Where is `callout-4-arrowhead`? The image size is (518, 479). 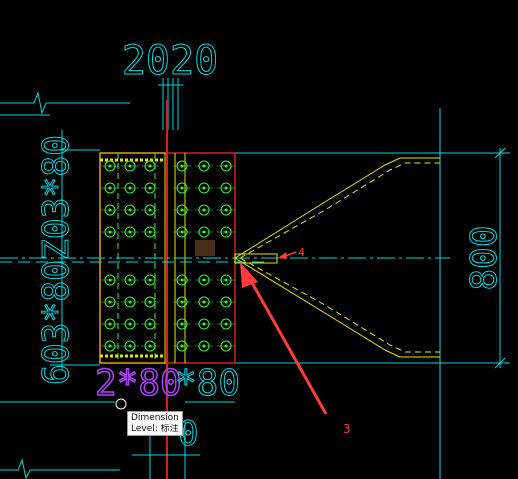
callout-4-arrowhead is located at coordinates (282, 255).